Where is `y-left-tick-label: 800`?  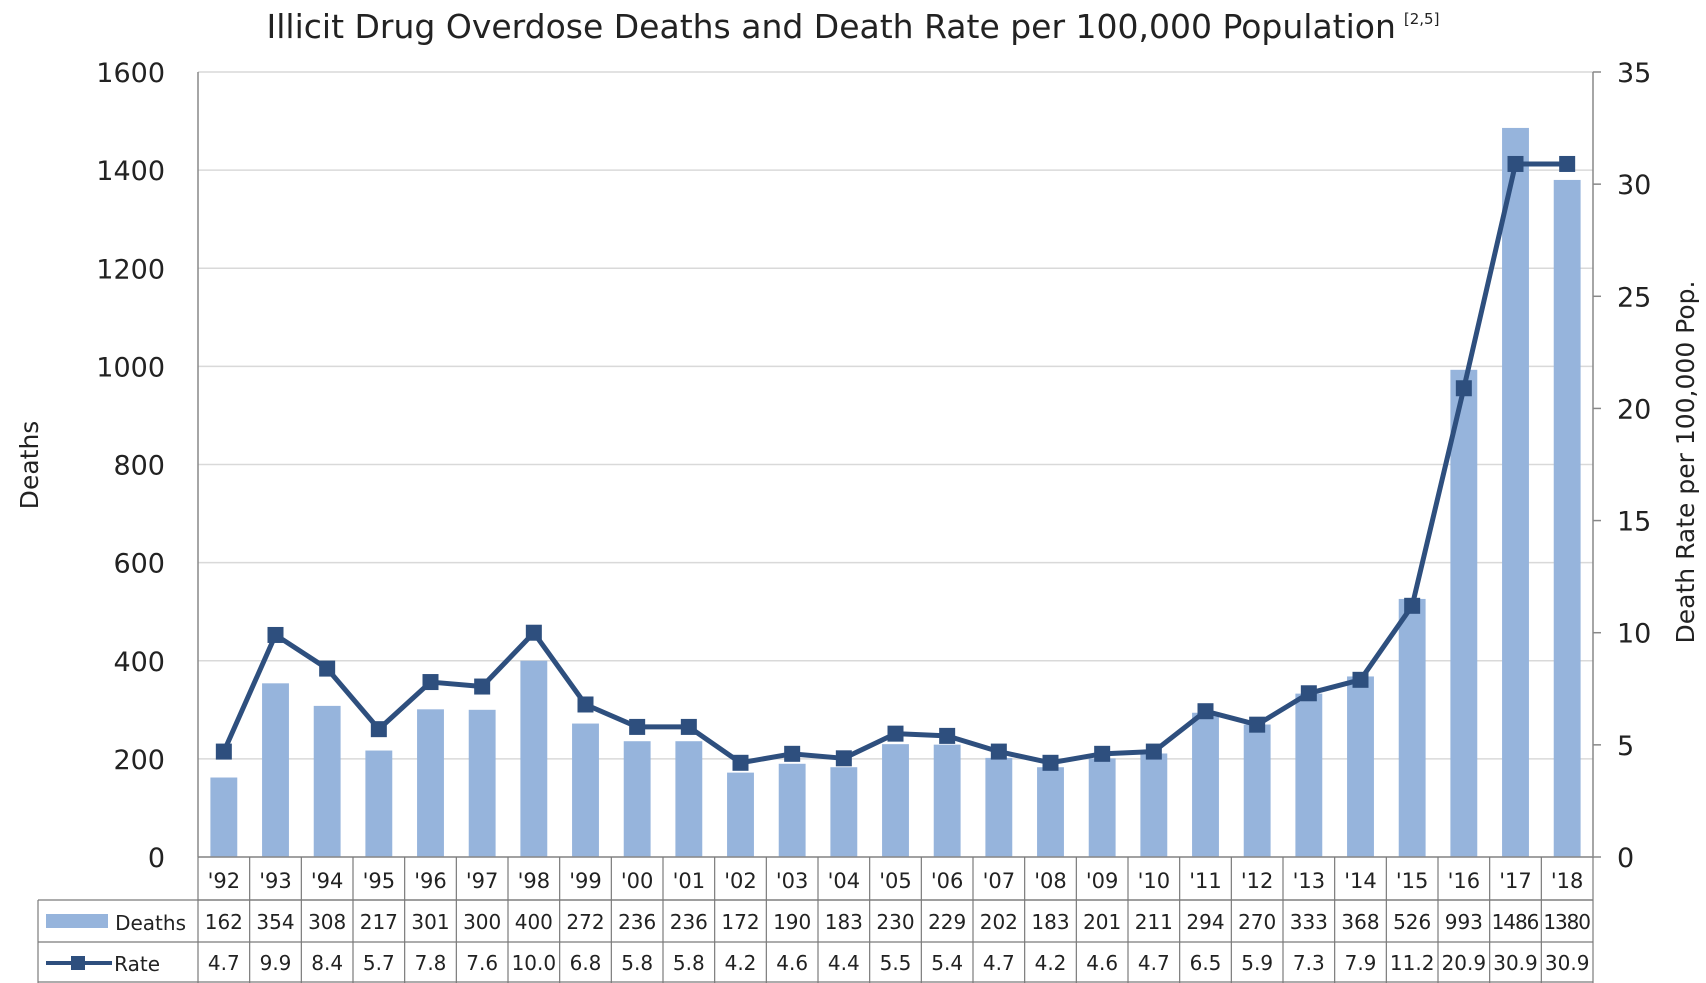 y-left-tick-label: 800 is located at coordinates (139, 466).